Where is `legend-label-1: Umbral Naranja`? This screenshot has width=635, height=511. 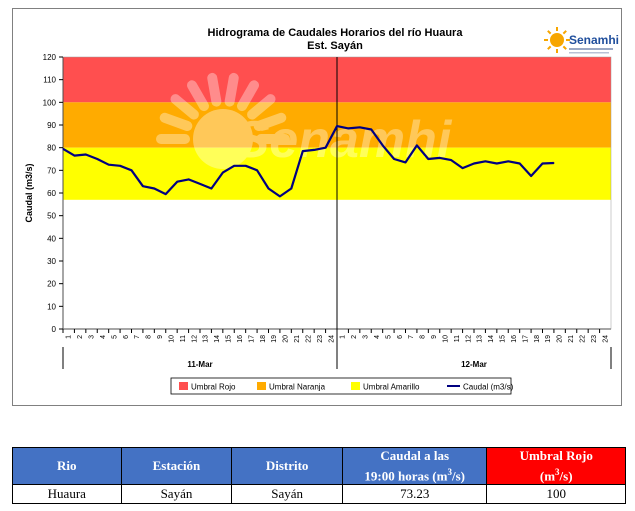
legend-label-1: Umbral Naranja is located at coordinates (297, 387).